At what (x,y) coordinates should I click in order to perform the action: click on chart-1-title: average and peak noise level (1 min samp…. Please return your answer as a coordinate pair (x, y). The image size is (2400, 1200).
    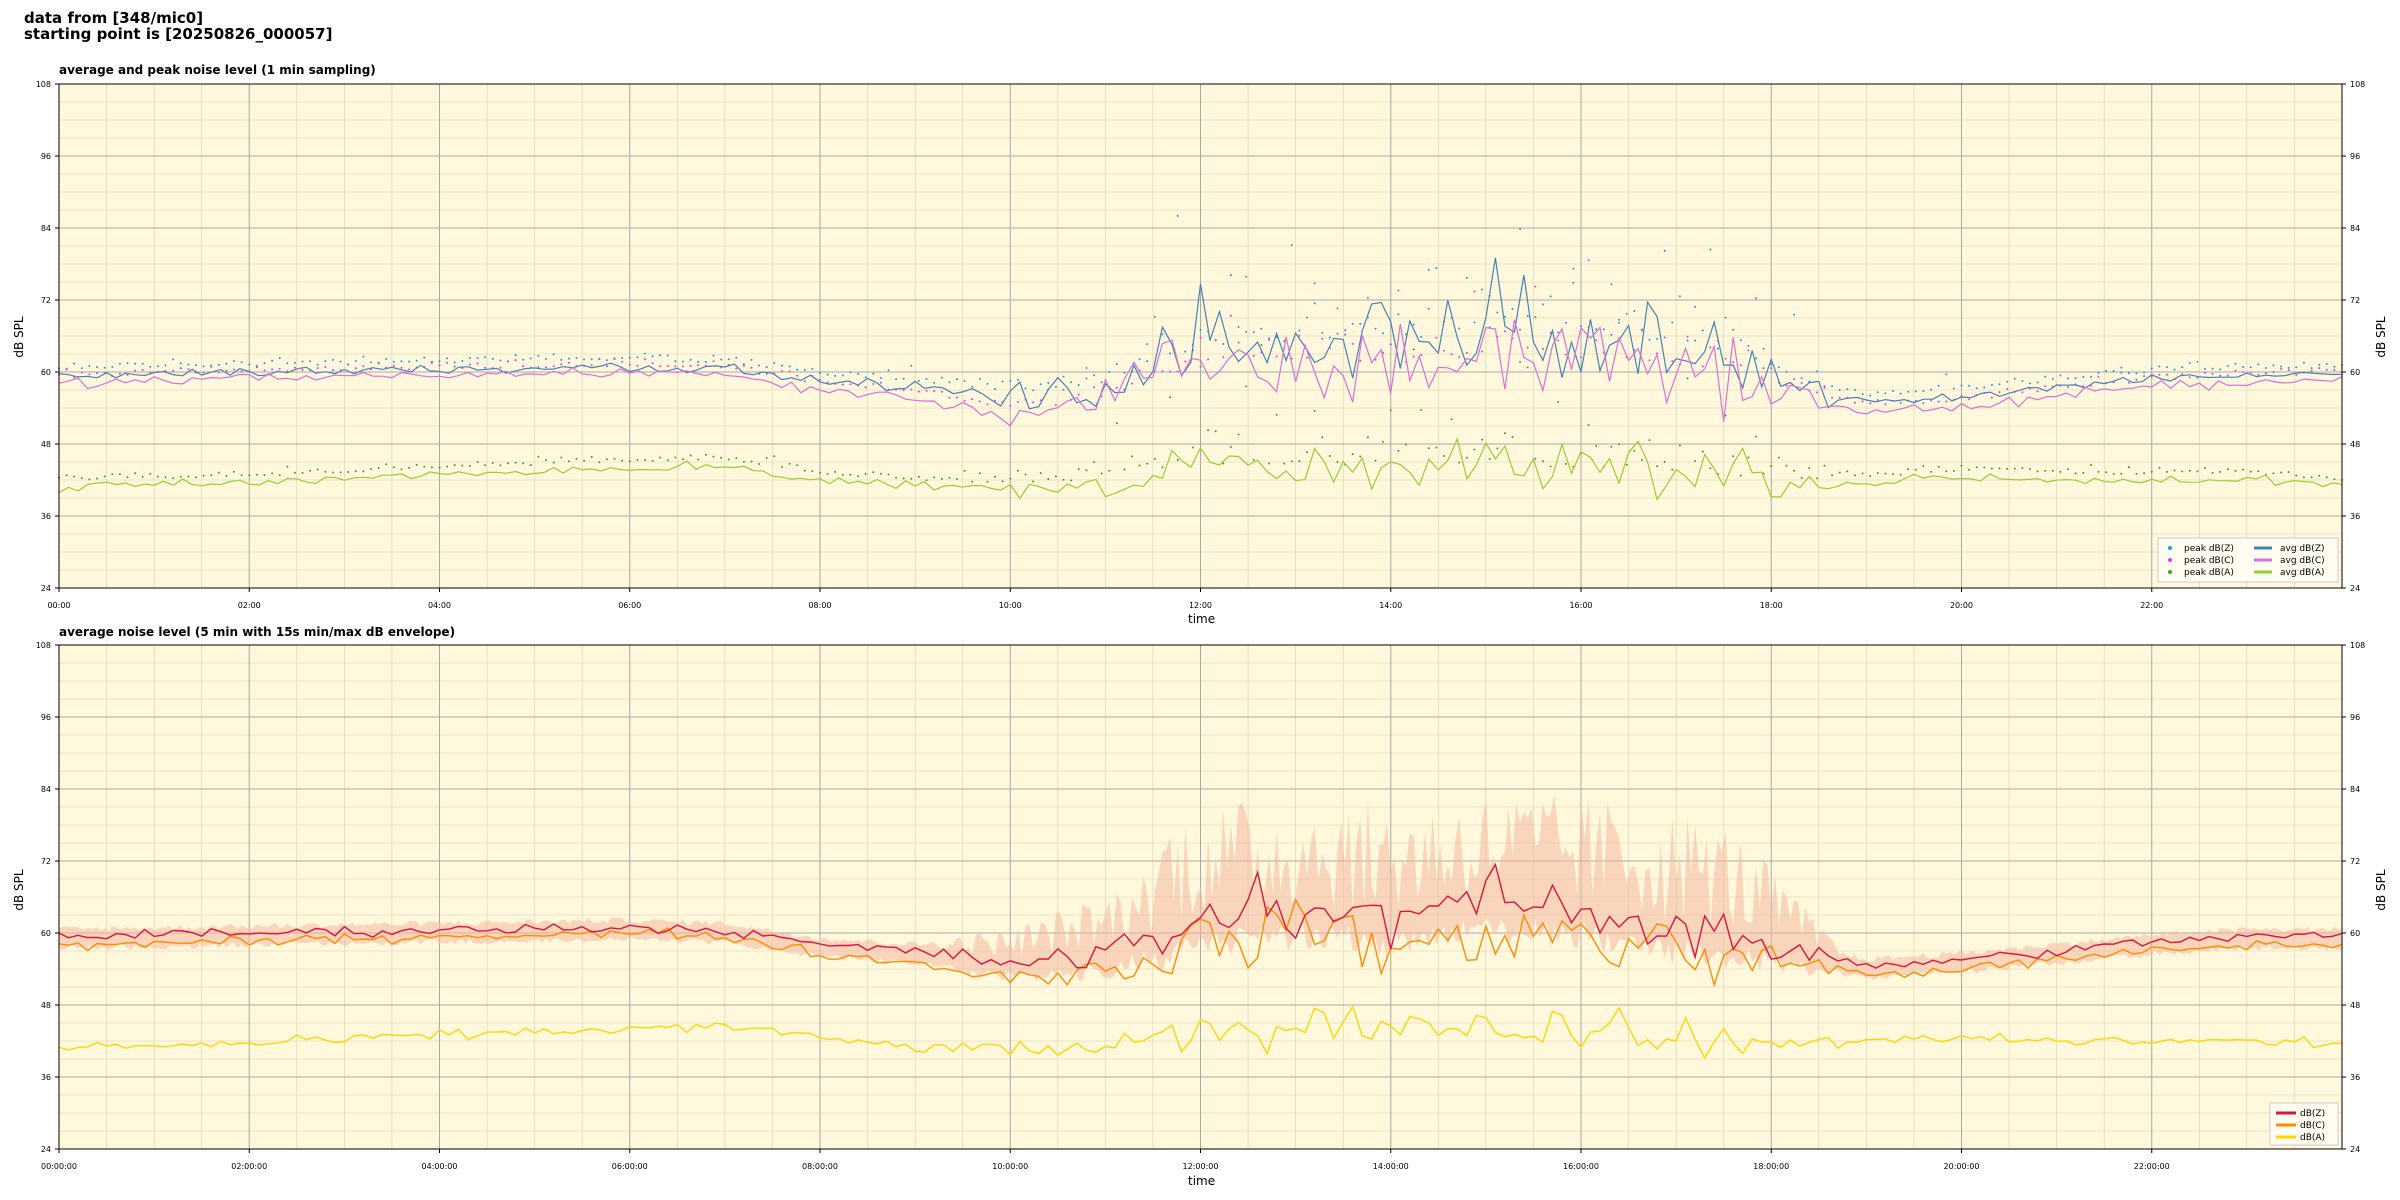
    Looking at the image, I should click on (217, 70).